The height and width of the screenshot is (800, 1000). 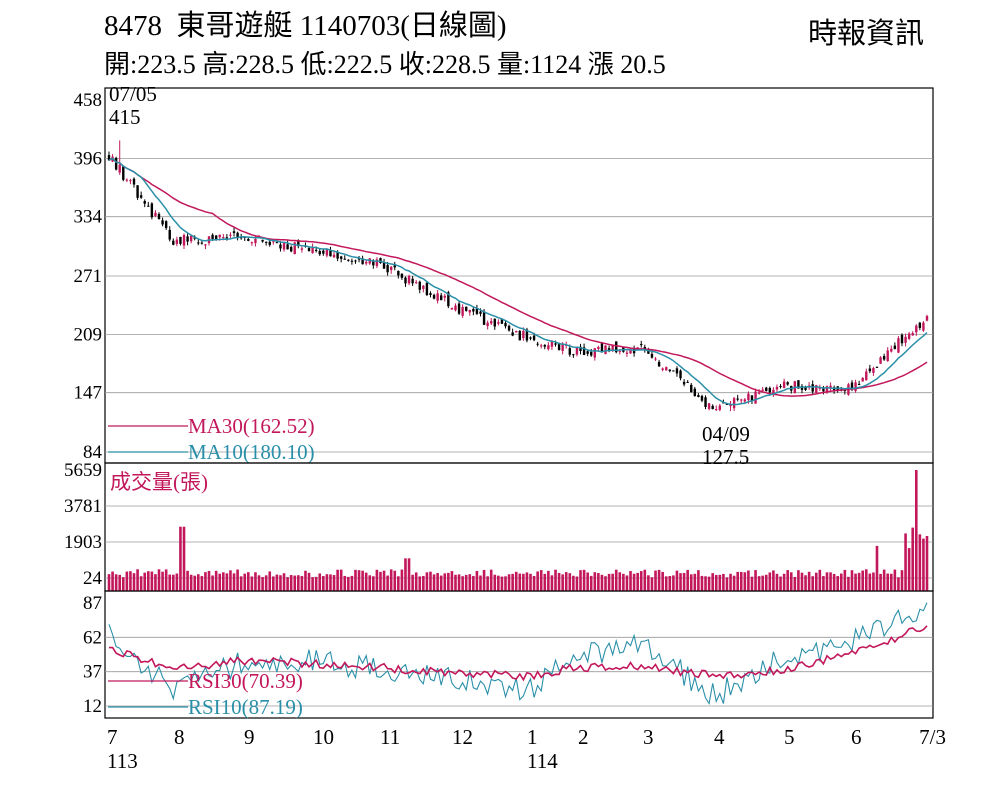 What do you see at coordinates (519, 542) in the screenshot?
I see `volume-grid` at bounding box center [519, 542].